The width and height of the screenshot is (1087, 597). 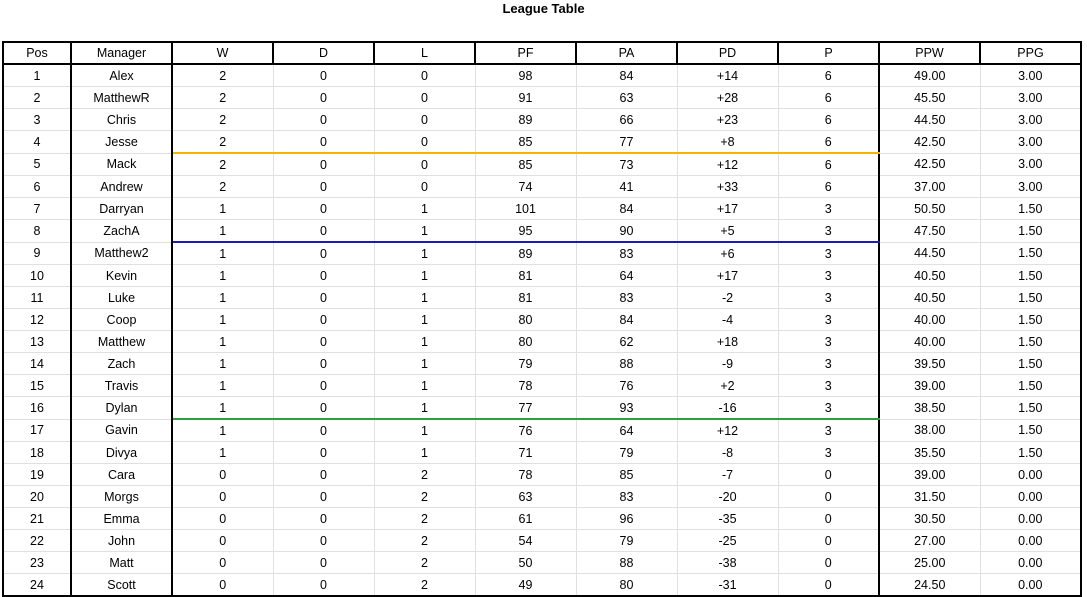 I want to click on cell-pa: 64, so click(x=627, y=430).